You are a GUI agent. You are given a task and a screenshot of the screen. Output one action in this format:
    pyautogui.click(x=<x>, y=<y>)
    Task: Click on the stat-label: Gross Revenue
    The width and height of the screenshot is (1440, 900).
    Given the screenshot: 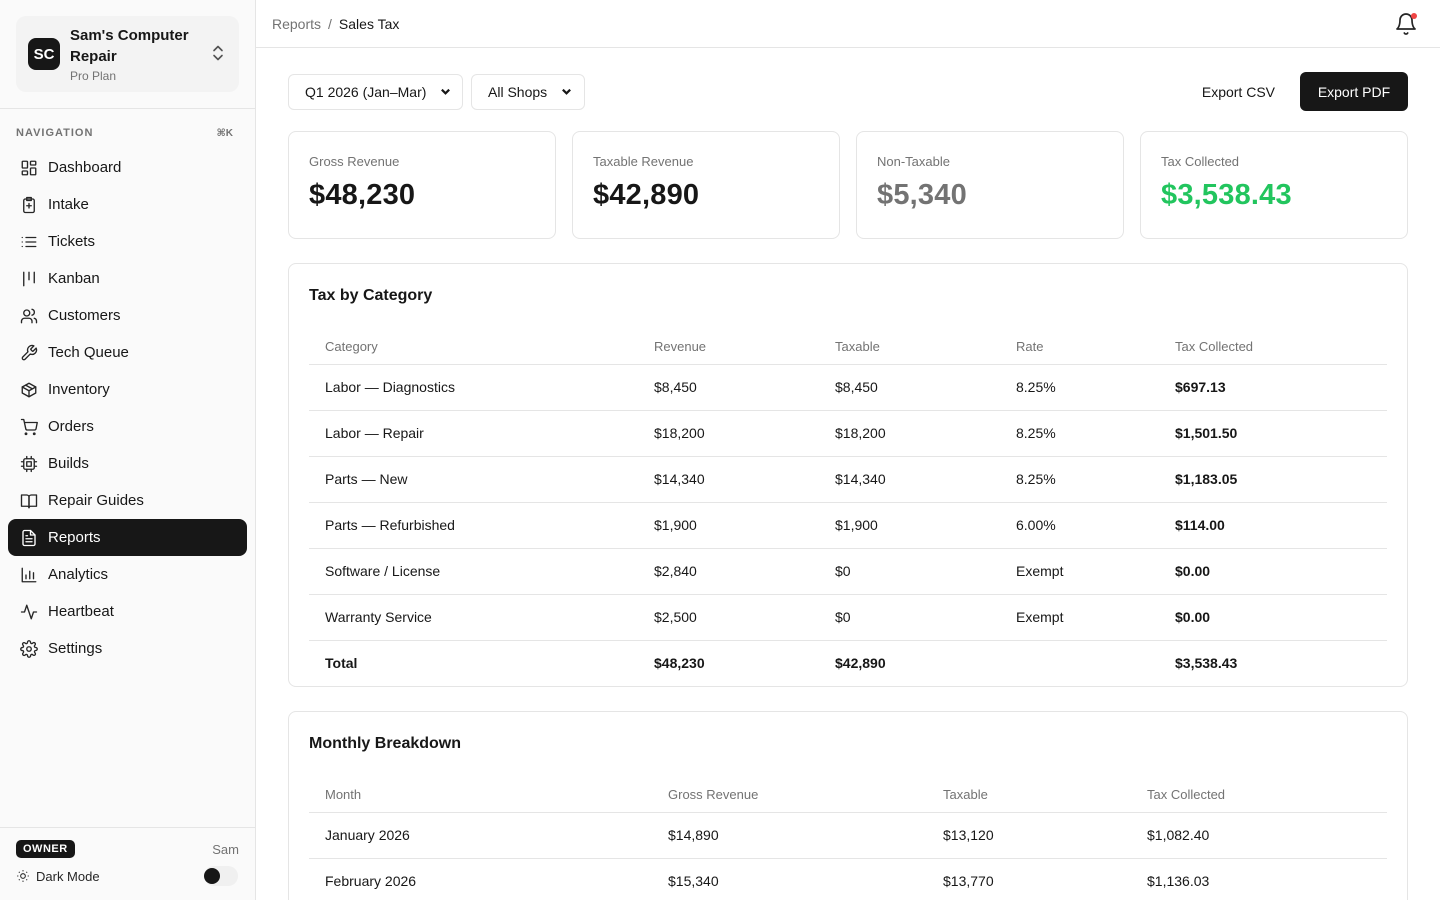 What is the action you would take?
    pyautogui.click(x=354, y=161)
    